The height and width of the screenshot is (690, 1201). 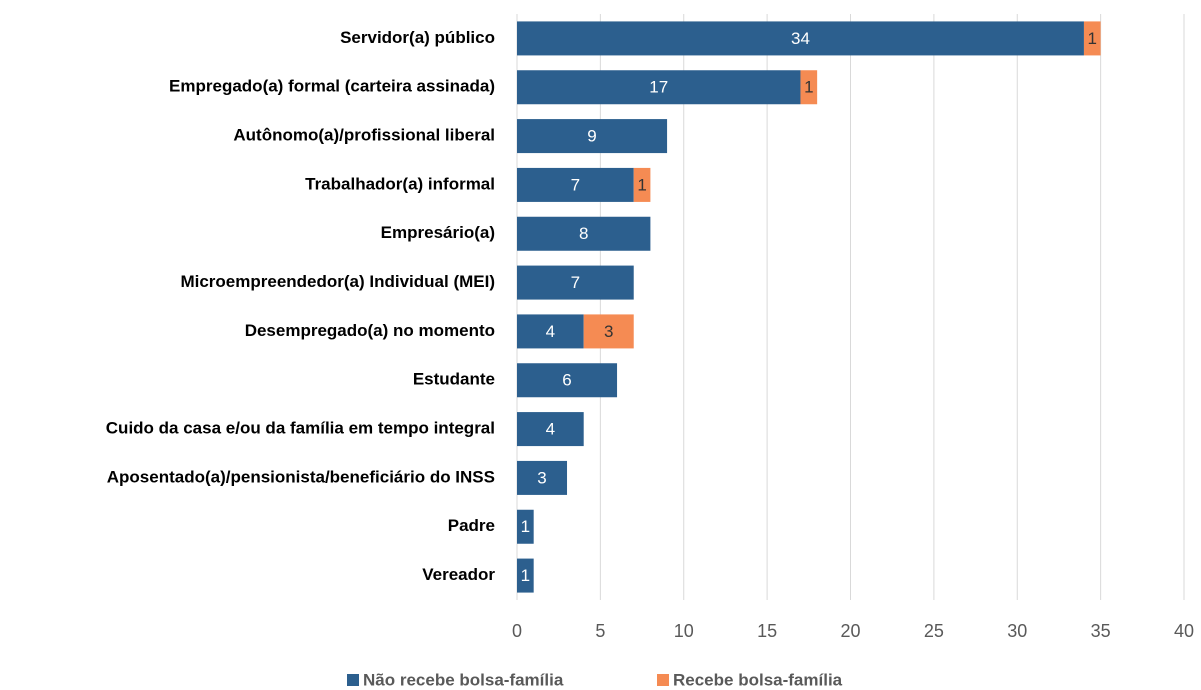 I want to click on data-label: 34, so click(x=800, y=38).